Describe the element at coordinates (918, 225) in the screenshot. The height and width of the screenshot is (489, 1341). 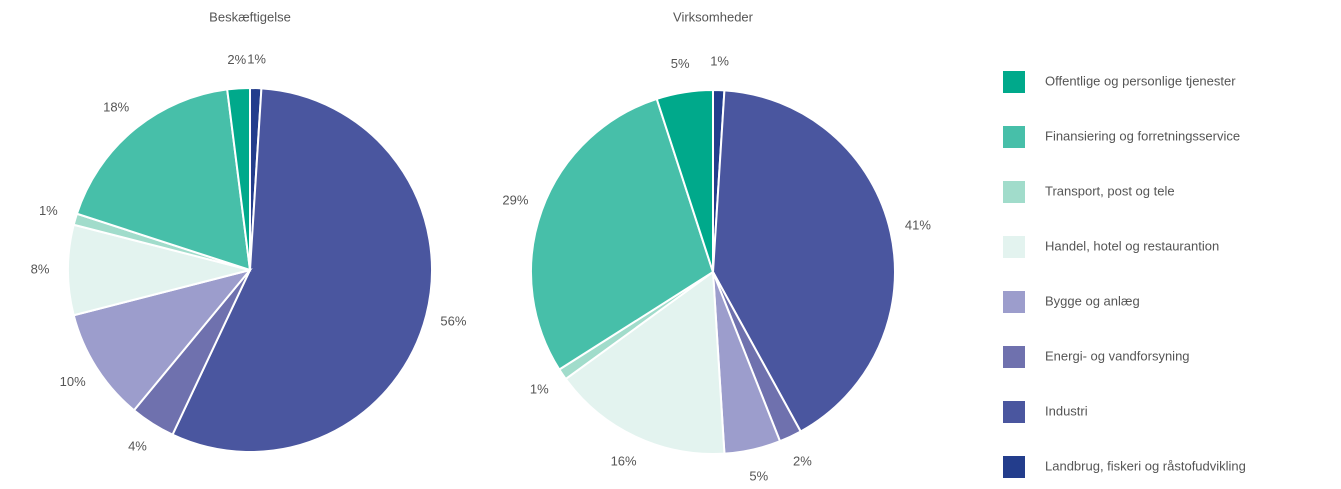
I see `data-label: 41%` at that location.